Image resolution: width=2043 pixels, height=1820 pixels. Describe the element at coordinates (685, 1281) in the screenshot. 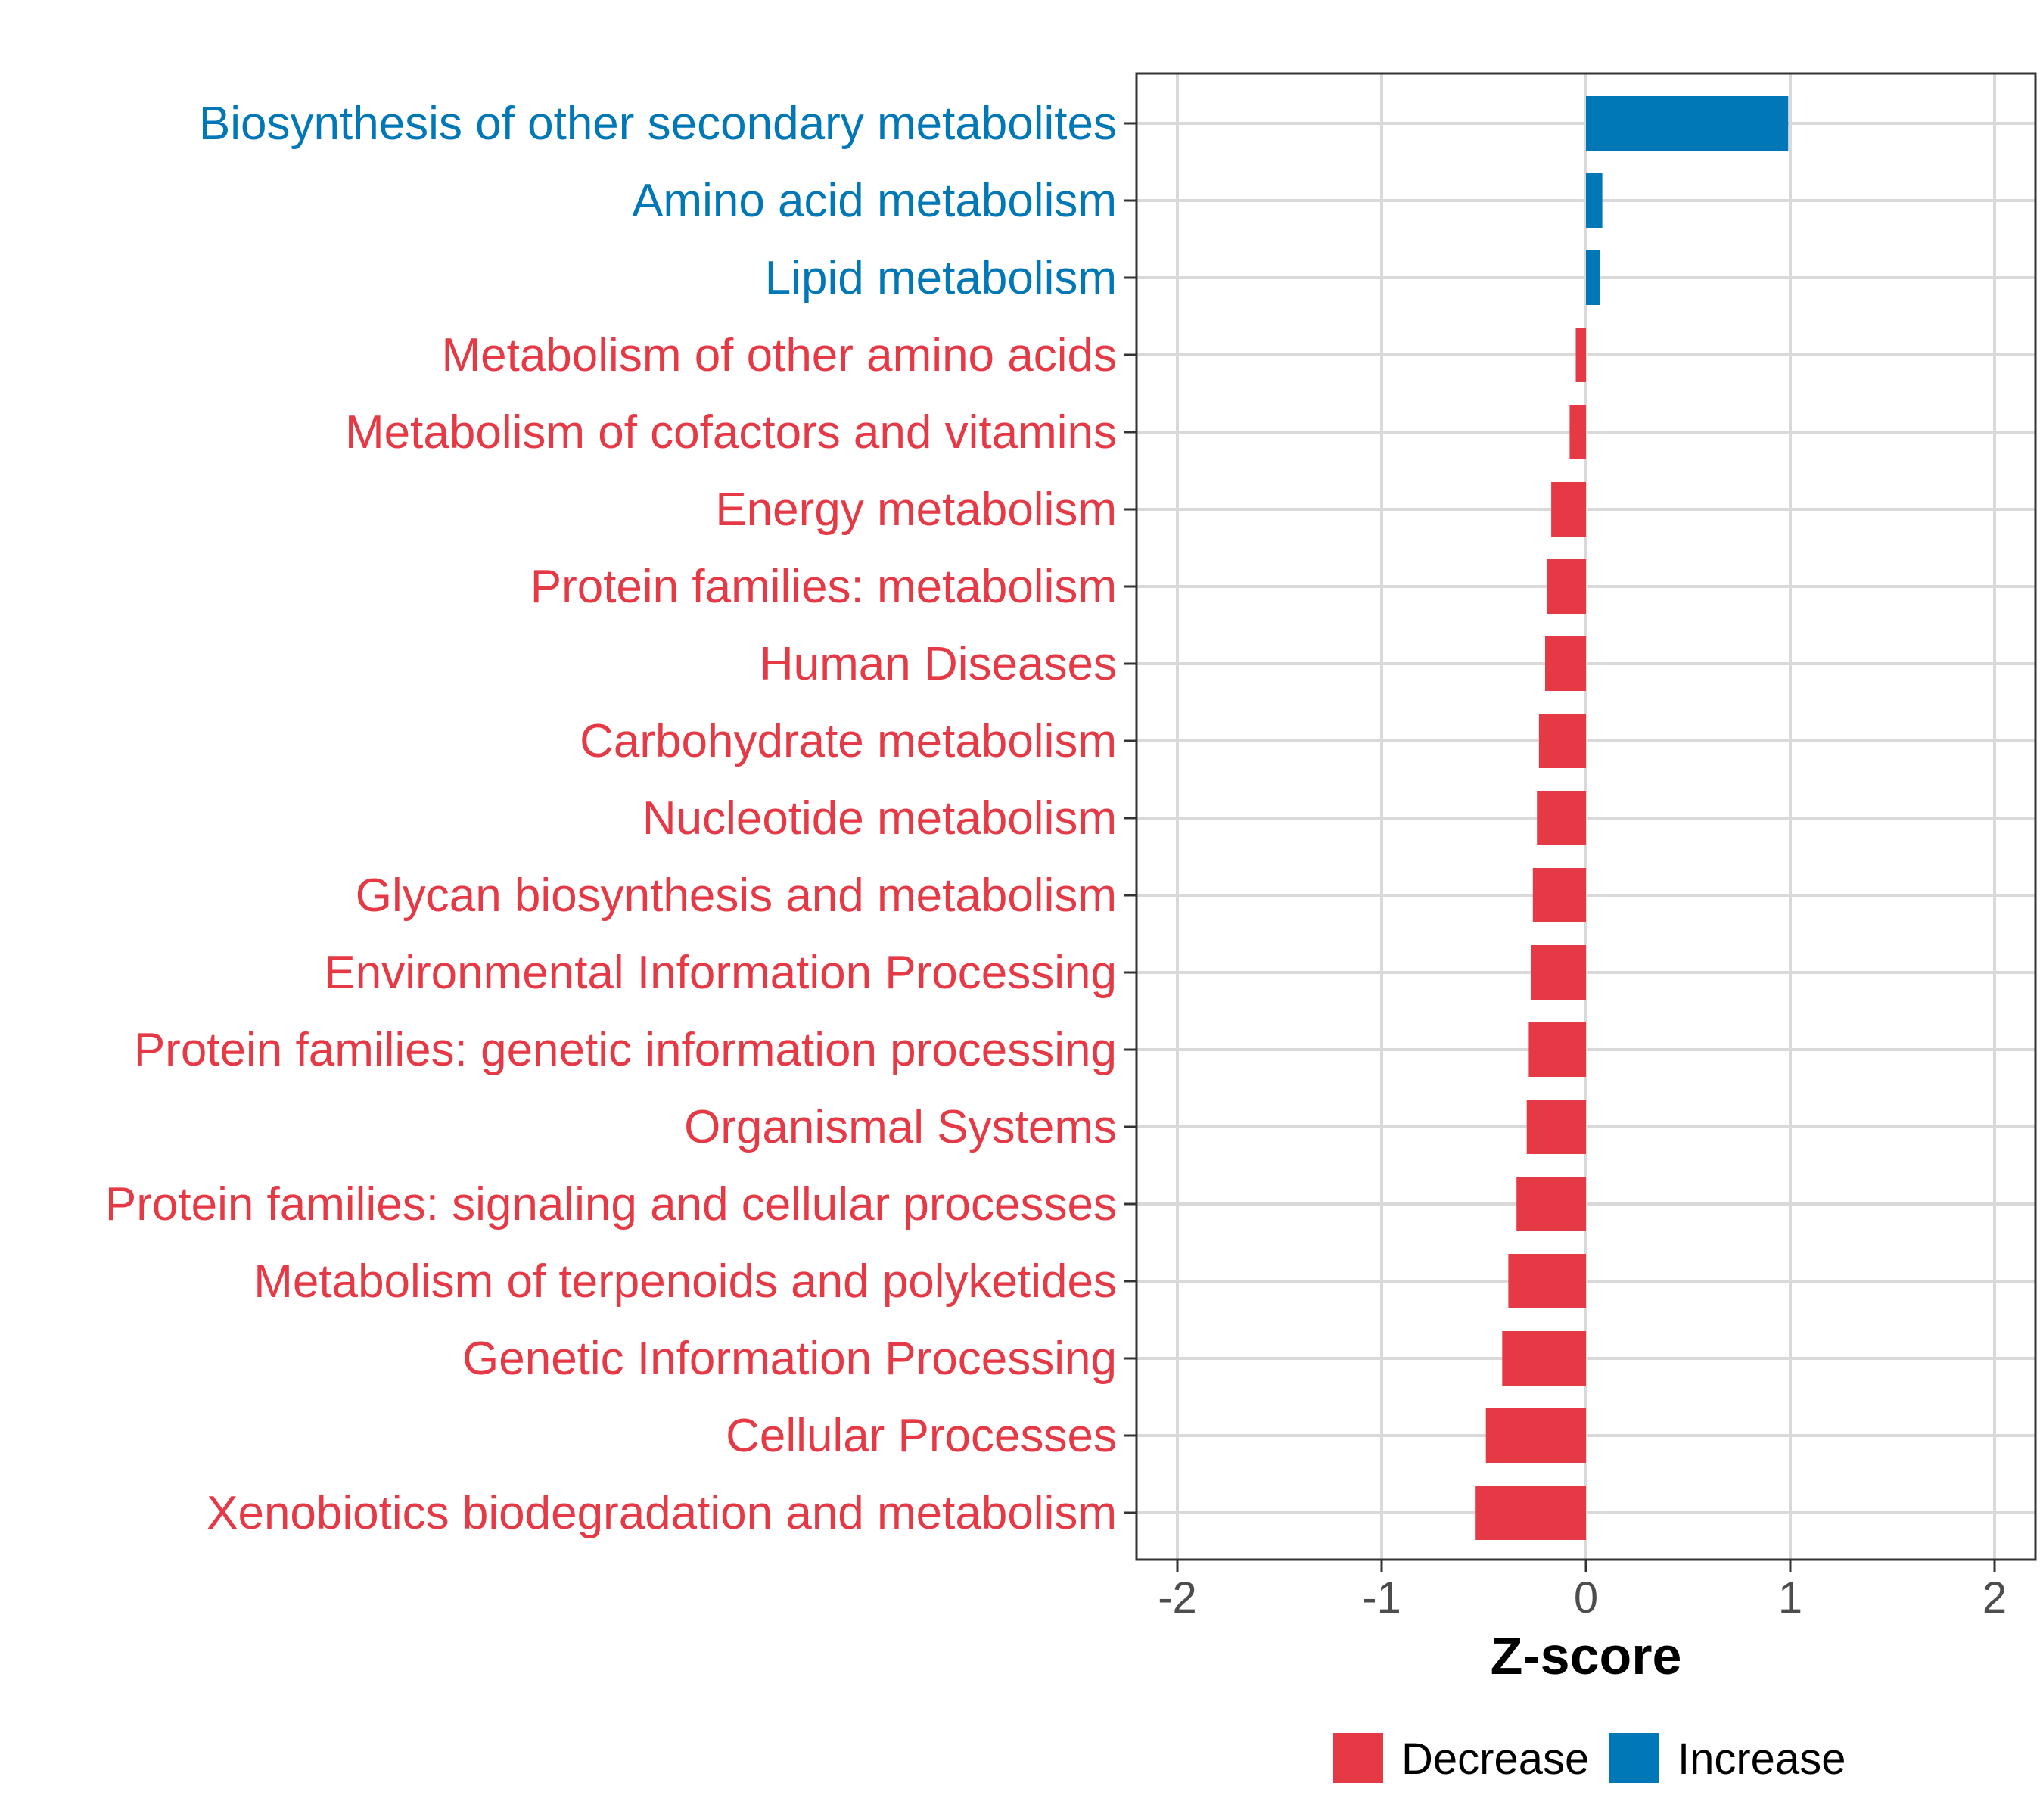

I see `category-label: Metabolism of terpenoids and polyketides` at that location.